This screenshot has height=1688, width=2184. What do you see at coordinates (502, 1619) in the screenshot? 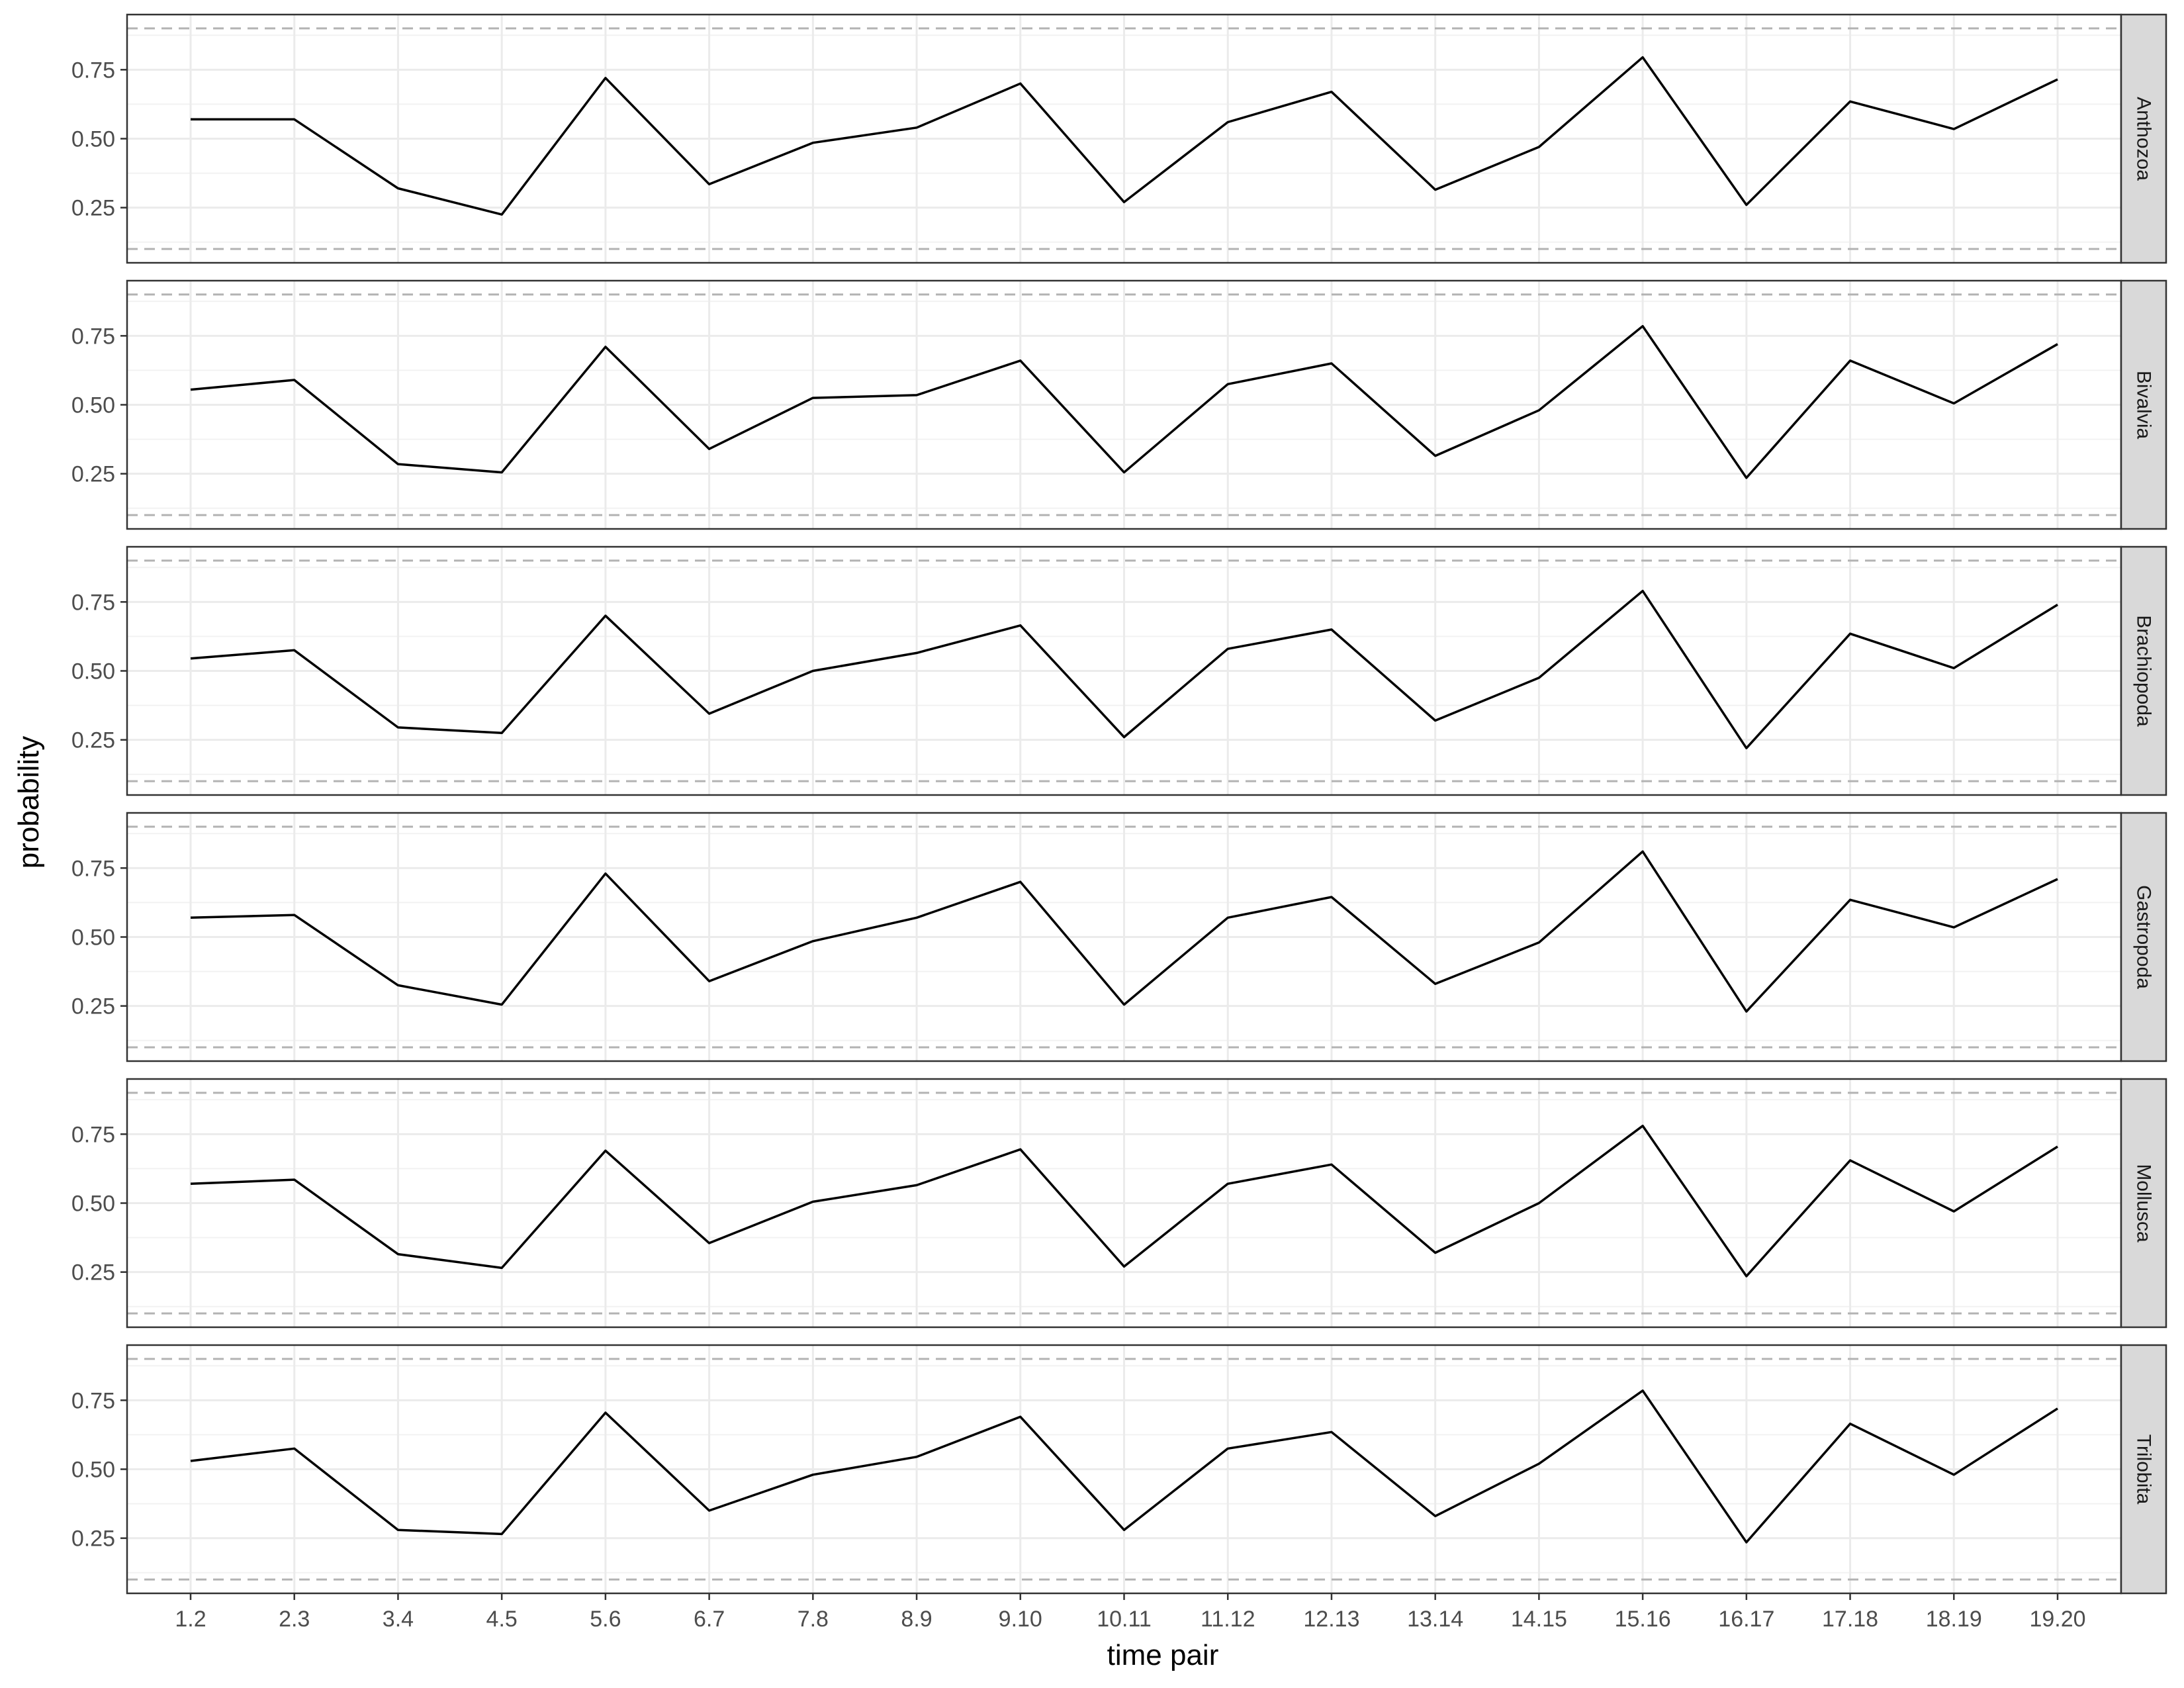
I see `x-tick-label: 4.5` at bounding box center [502, 1619].